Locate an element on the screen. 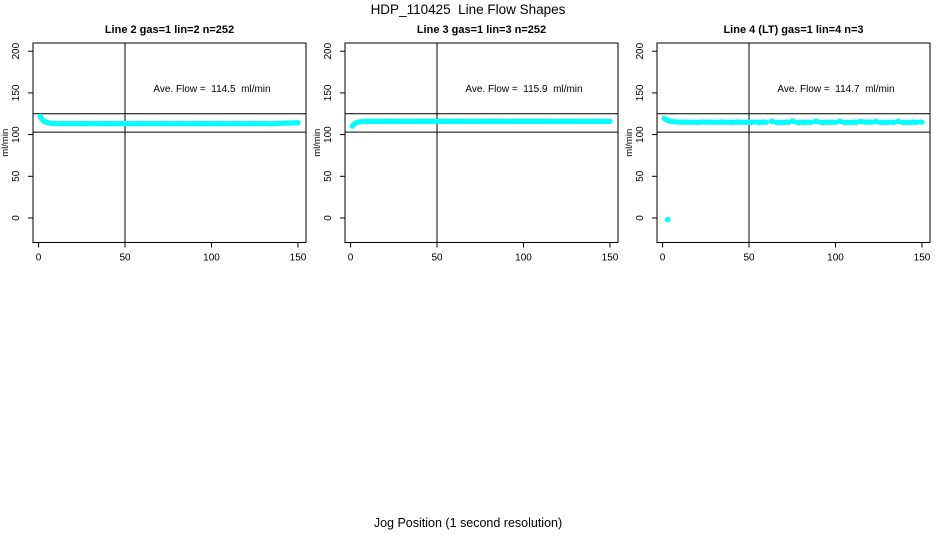  panel-plot-1: 0 50 100 150 0 50 100 150 200 ml/min is located at coordinates (465, 153).